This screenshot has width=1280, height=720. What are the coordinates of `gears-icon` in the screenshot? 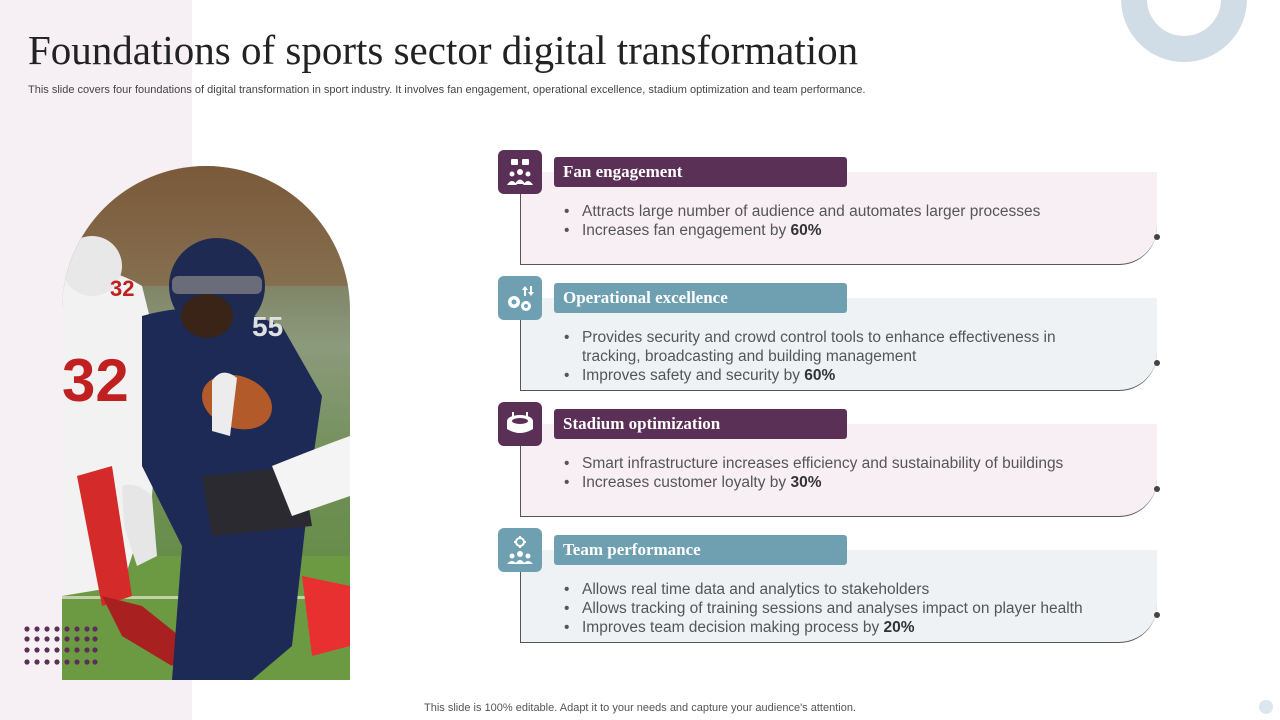 It's located at (520, 298).